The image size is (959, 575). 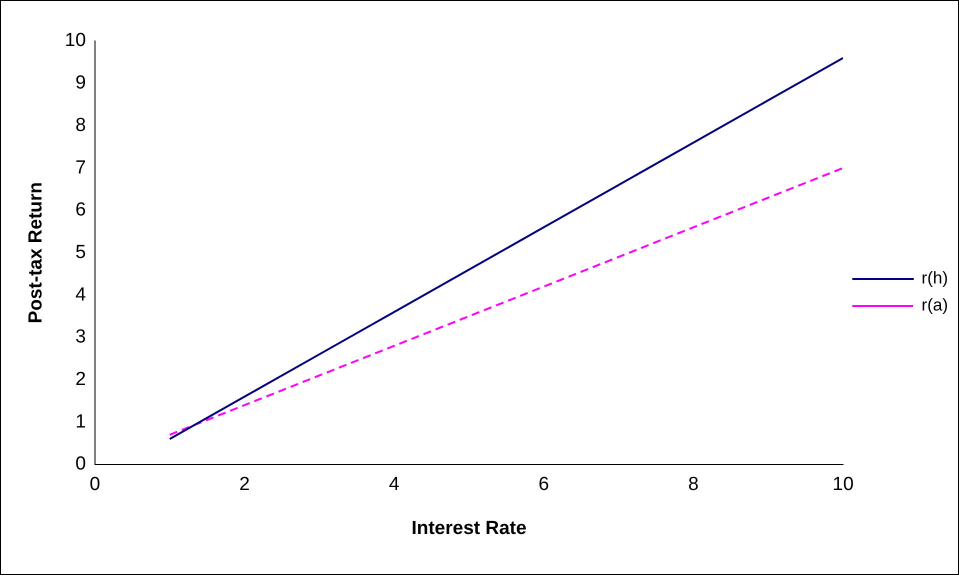 I want to click on legend-label: r(h), so click(x=935, y=278).